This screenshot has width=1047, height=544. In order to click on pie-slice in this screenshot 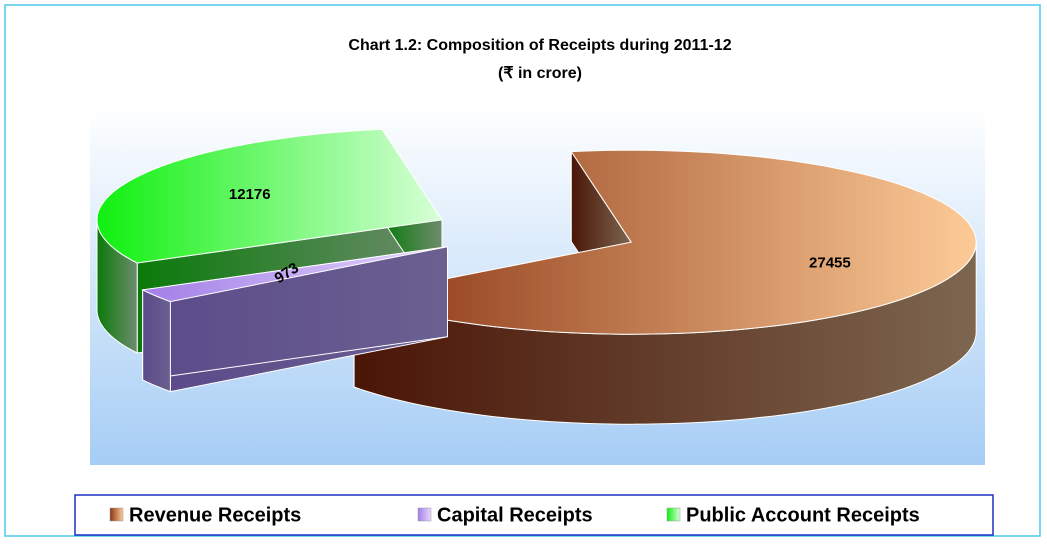, I will do `click(294, 319)`.